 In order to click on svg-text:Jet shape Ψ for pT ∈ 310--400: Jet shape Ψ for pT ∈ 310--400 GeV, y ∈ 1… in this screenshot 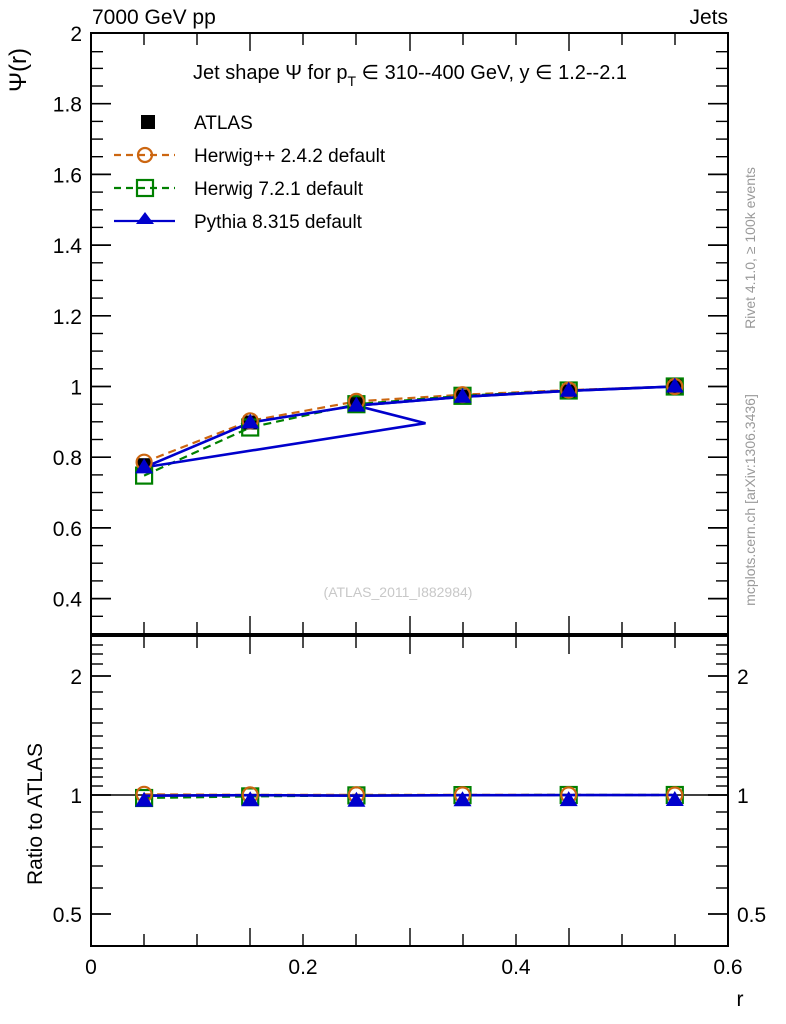, I will do `click(410, 75)`.